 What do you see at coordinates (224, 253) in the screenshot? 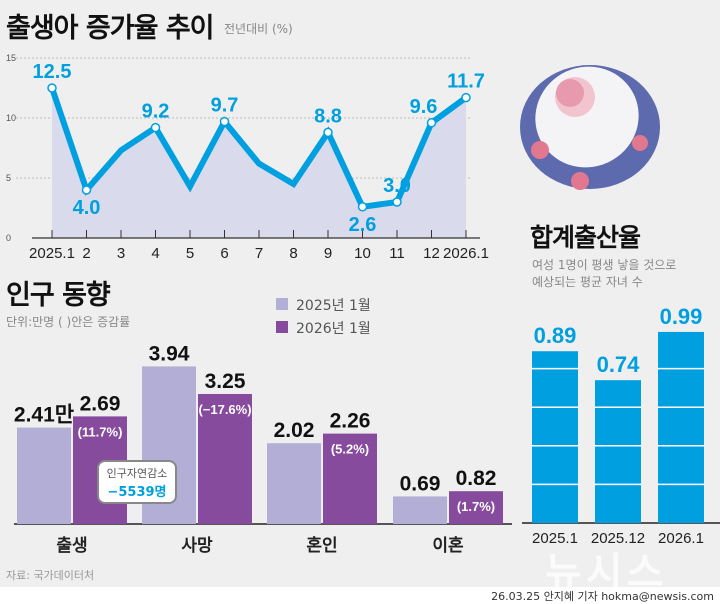
I see `x-tick-label: 6` at bounding box center [224, 253].